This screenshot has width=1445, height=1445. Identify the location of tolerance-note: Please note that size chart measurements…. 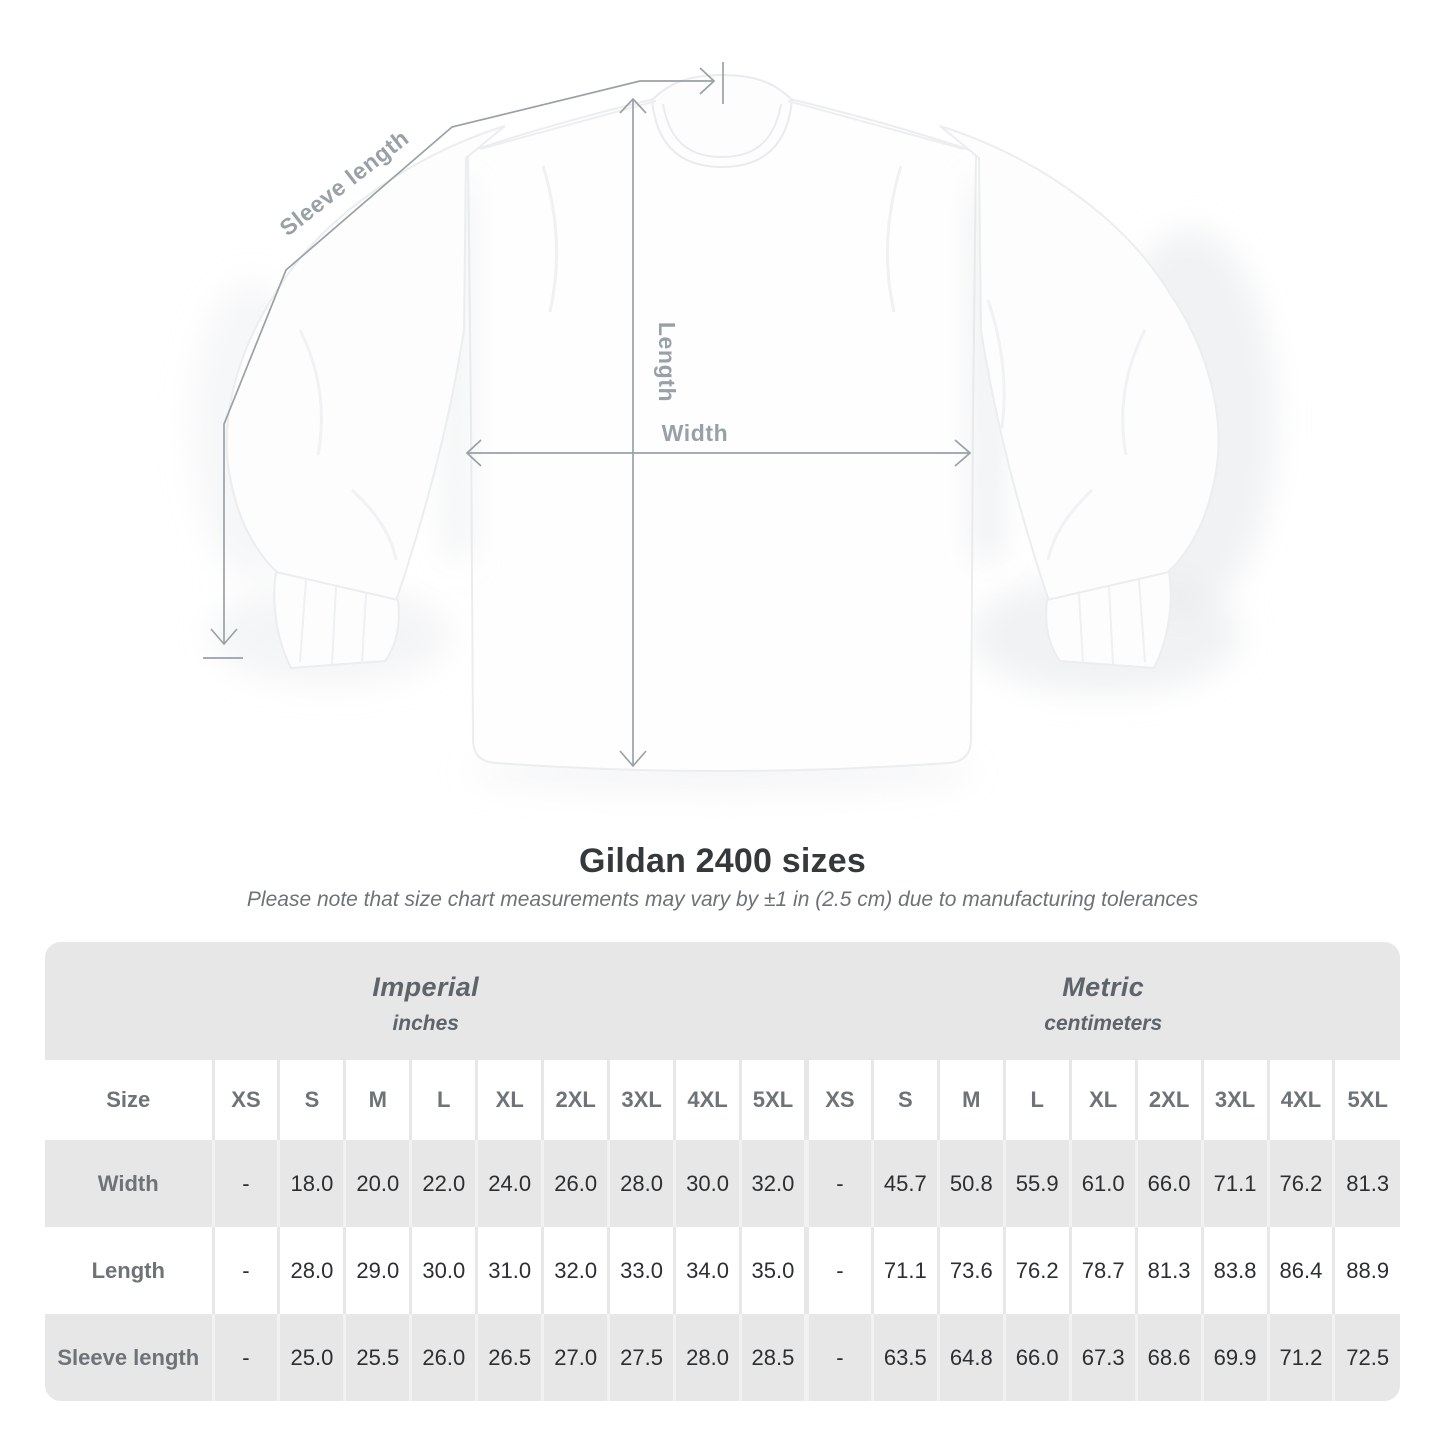
(722, 899).